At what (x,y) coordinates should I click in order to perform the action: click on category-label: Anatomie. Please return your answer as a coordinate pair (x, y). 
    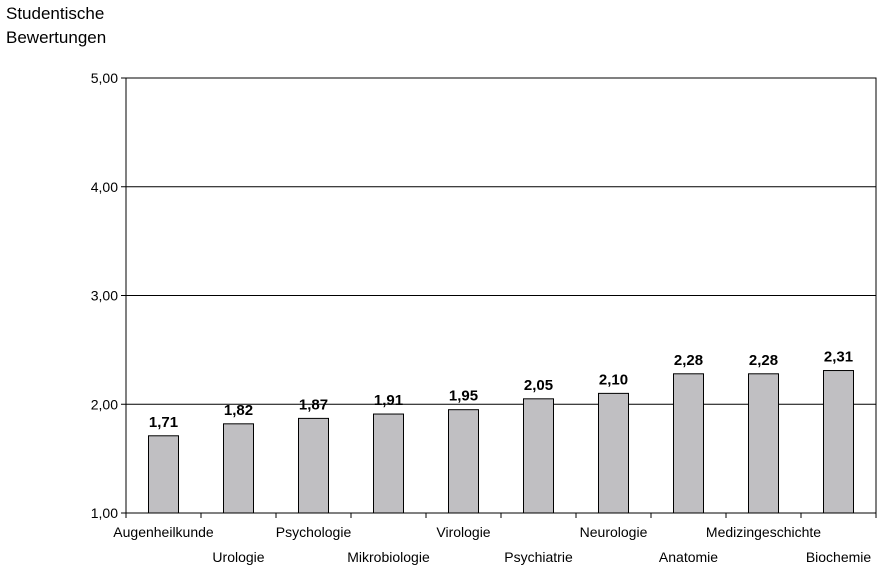
    Looking at the image, I should click on (688, 557).